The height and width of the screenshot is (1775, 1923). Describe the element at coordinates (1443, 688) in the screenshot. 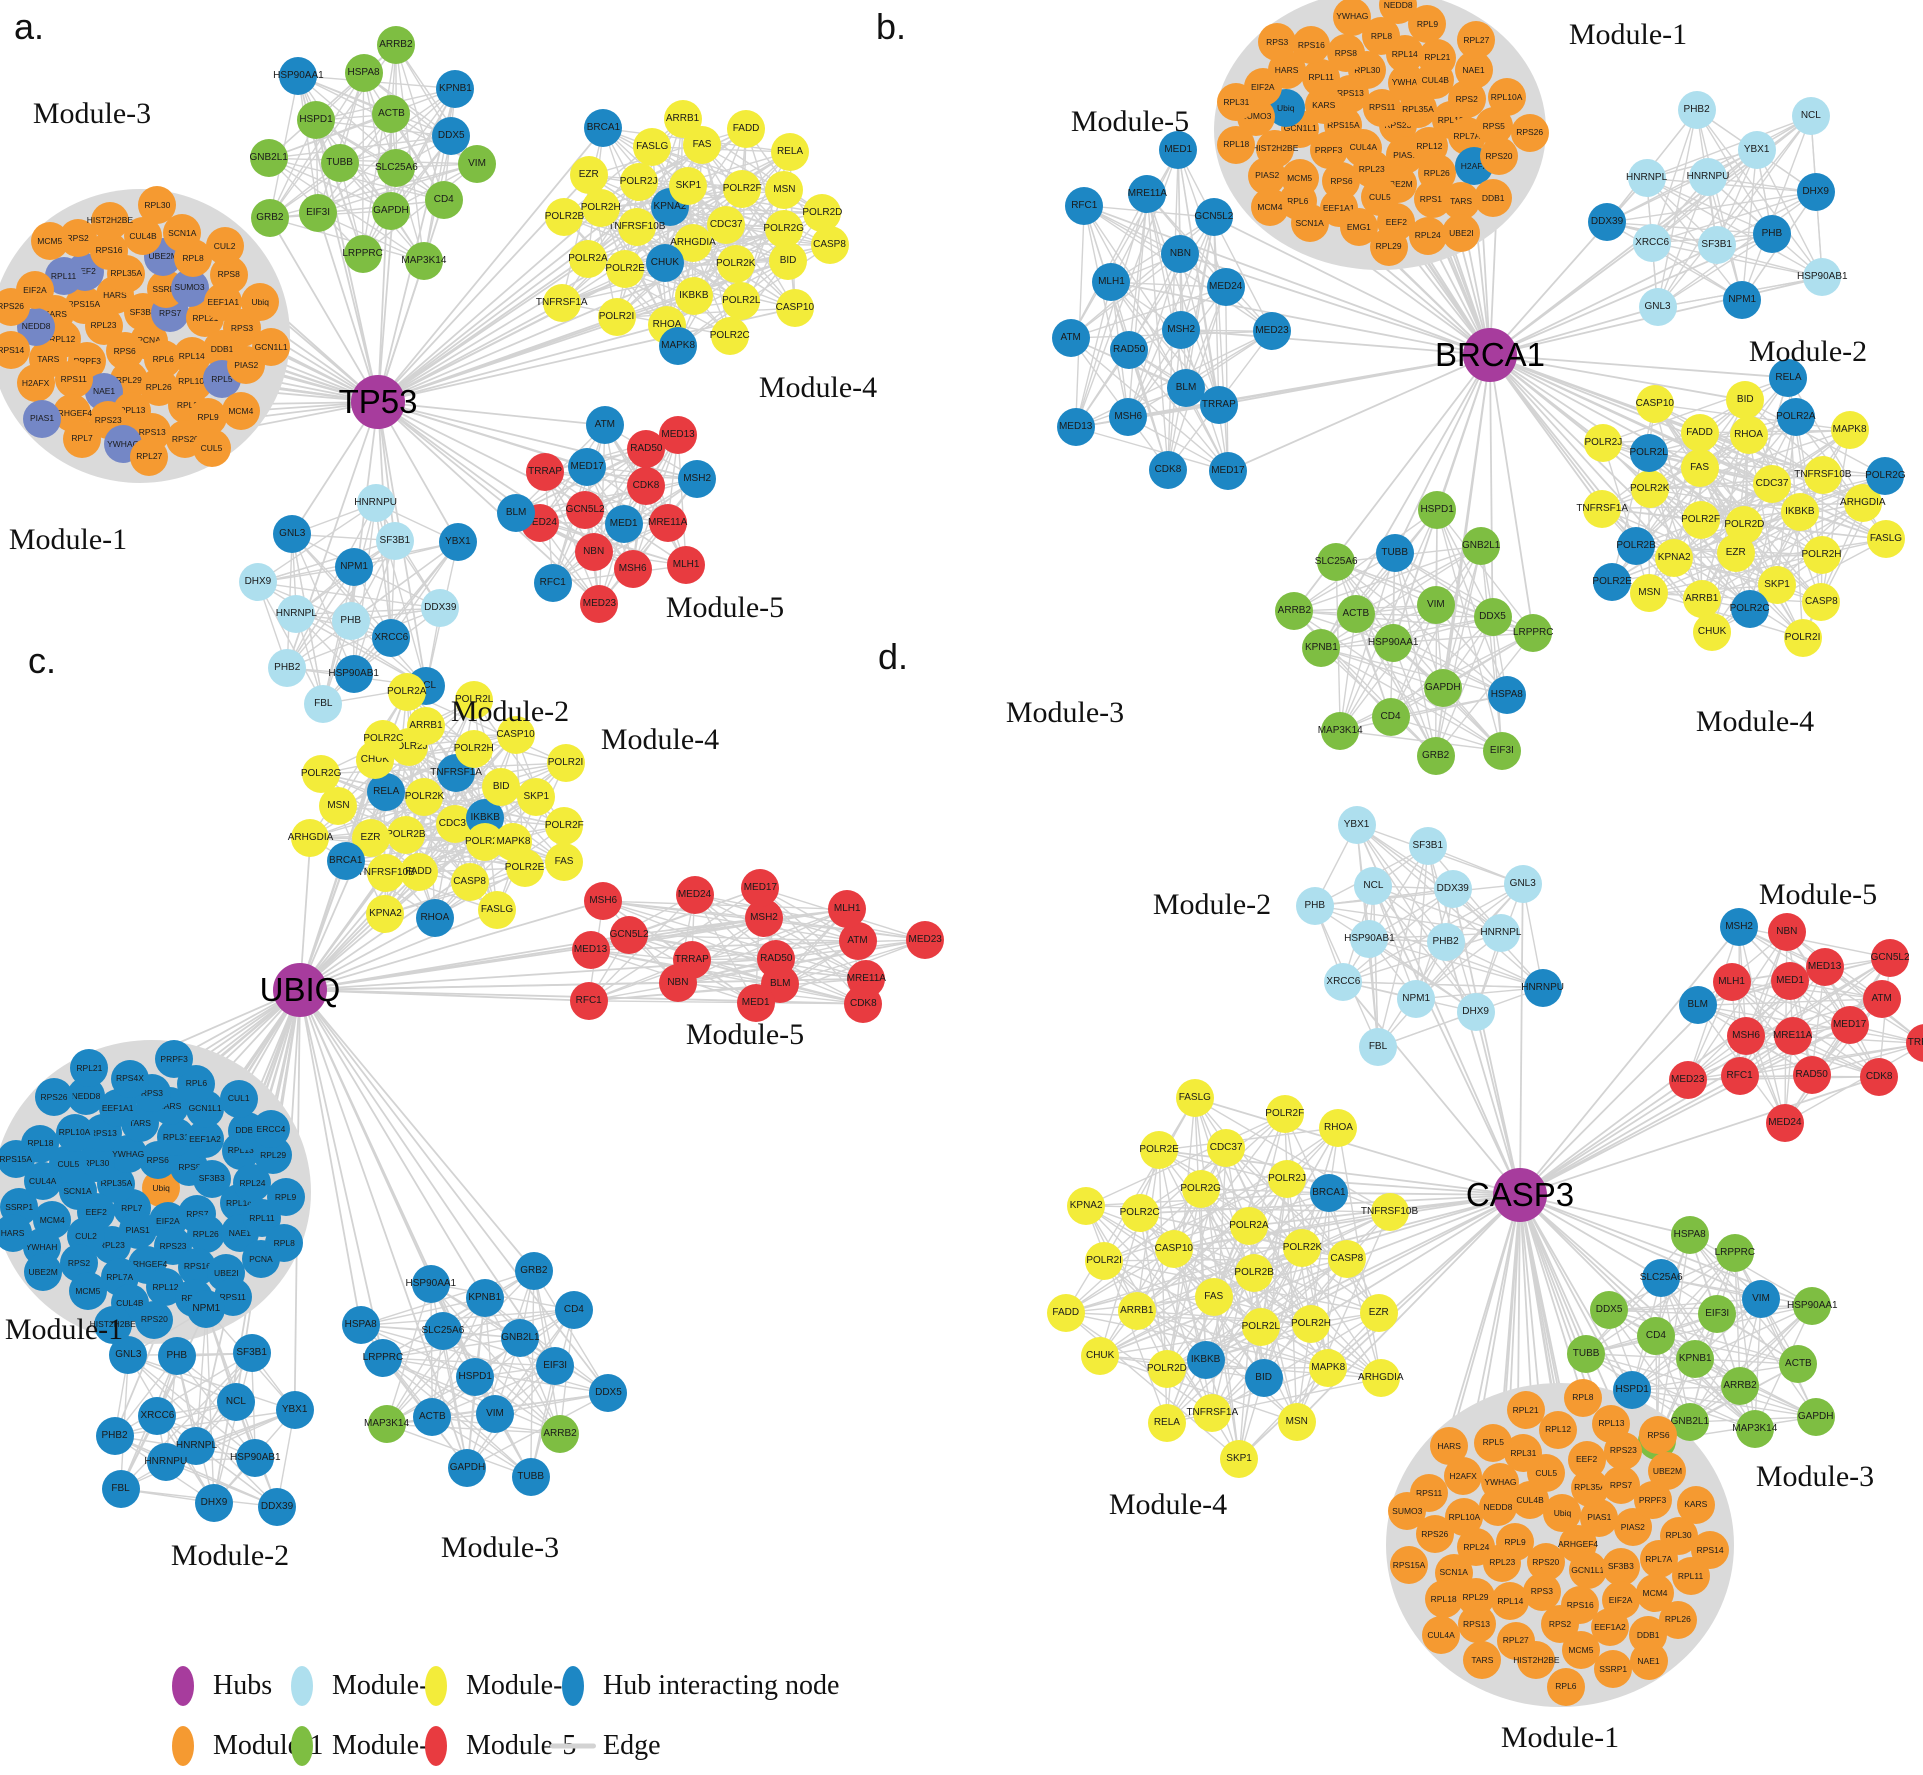

I see `node-label: GAPDH` at that location.